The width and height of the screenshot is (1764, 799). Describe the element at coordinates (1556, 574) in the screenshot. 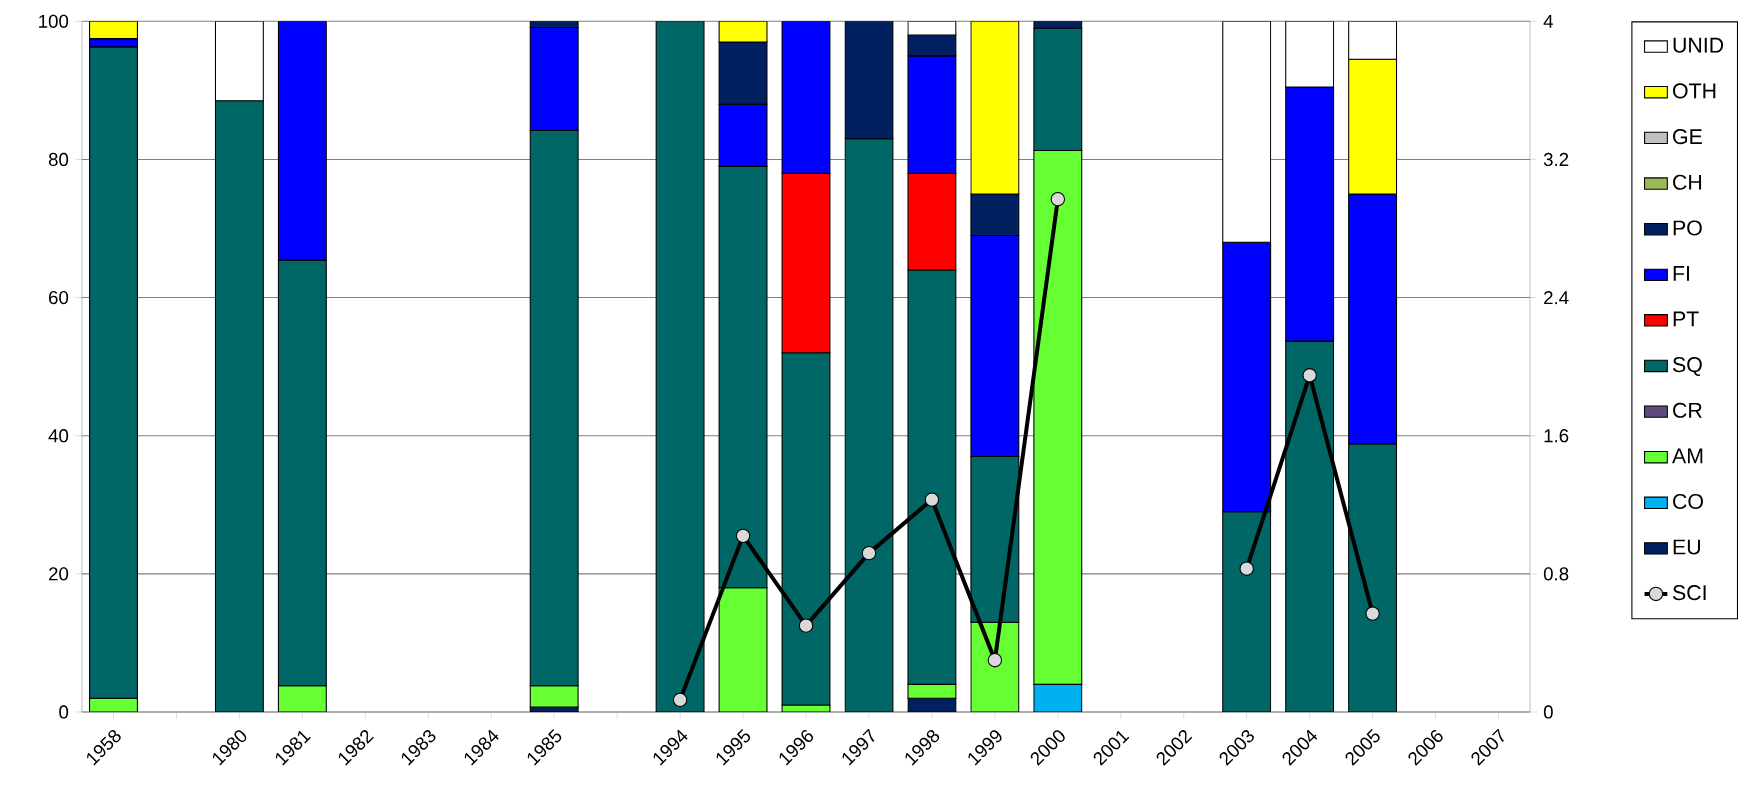

I see `y2-tick-label: 0.8` at that location.